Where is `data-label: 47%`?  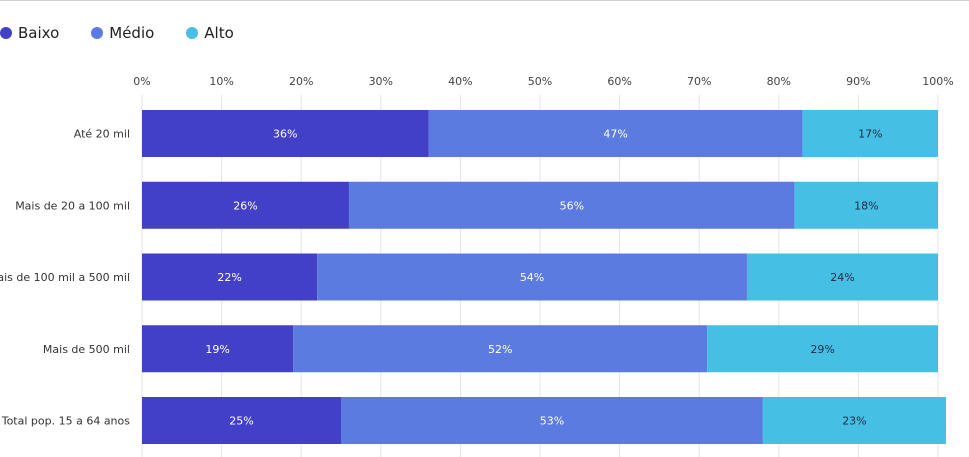 data-label: 47% is located at coordinates (615, 134).